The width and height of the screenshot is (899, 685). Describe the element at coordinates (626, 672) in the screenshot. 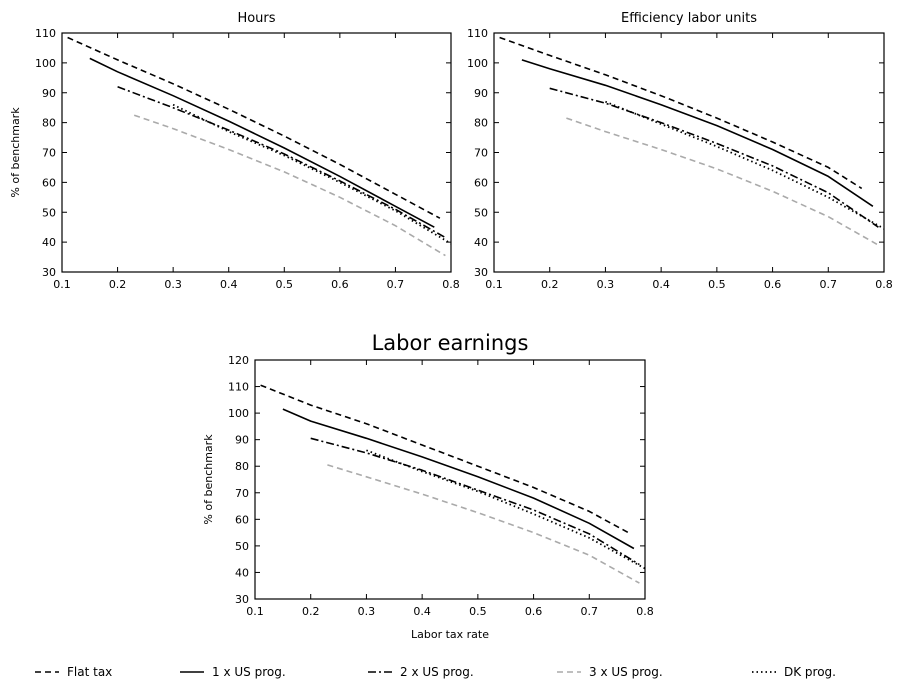

I see `legend-label: 3 x US prog.` at that location.